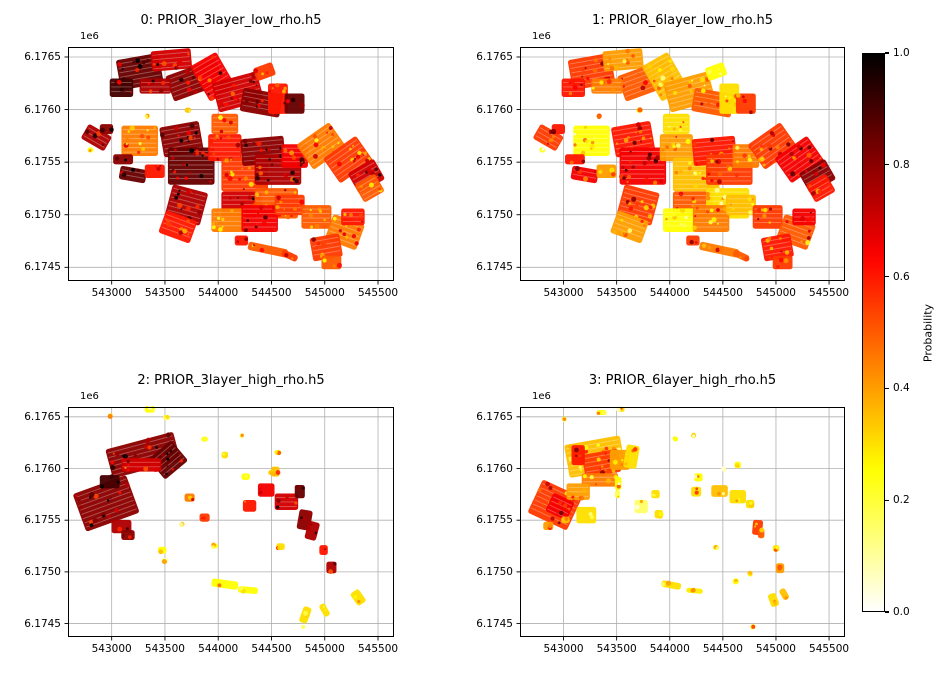 The height and width of the screenshot is (675, 944). What do you see at coordinates (42, 468) in the screenshot?
I see `subplot-2-ytick-6.1760: 6.1760` at bounding box center [42, 468].